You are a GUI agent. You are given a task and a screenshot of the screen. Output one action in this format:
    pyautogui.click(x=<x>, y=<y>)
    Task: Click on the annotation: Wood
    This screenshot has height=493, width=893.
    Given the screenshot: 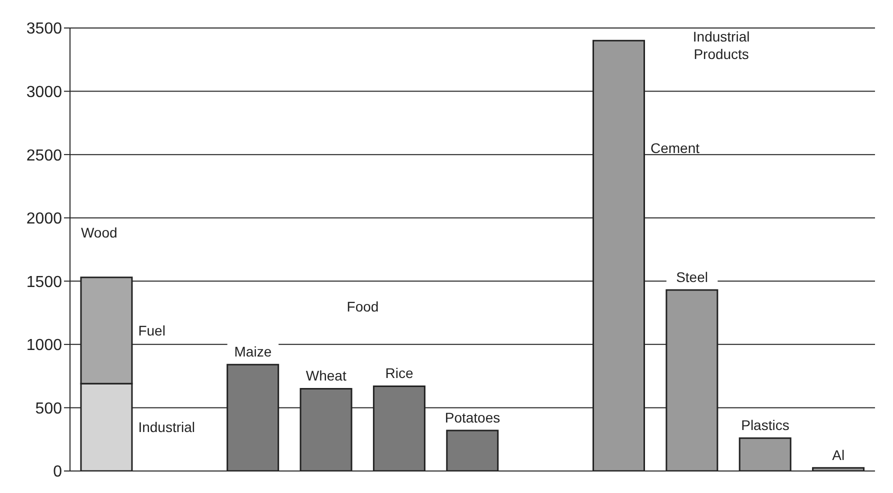 What is the action you would take?
    pyautogui.click(x=99, y=232)
    